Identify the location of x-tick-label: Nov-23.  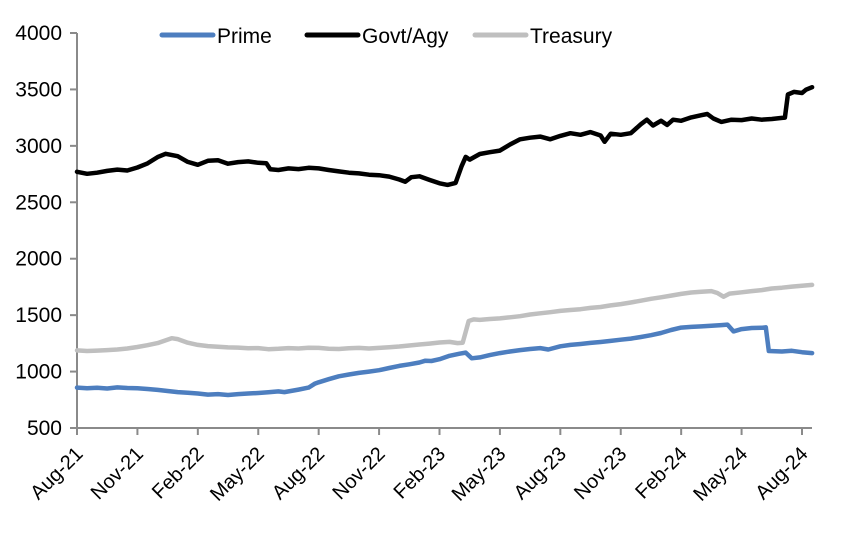
(600, 473).